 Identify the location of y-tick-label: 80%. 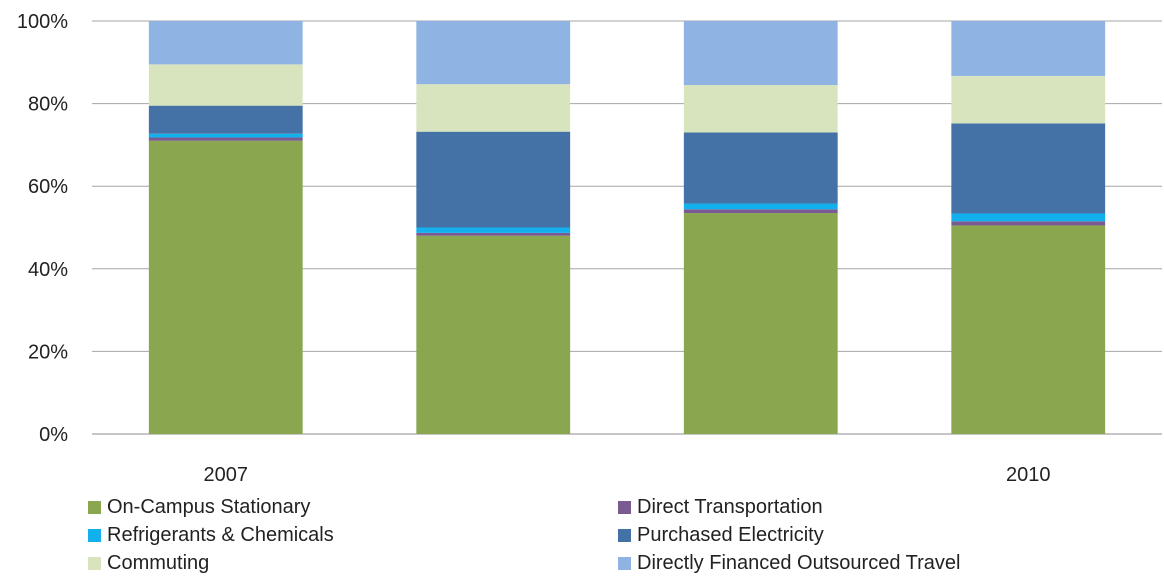
(48, 105).